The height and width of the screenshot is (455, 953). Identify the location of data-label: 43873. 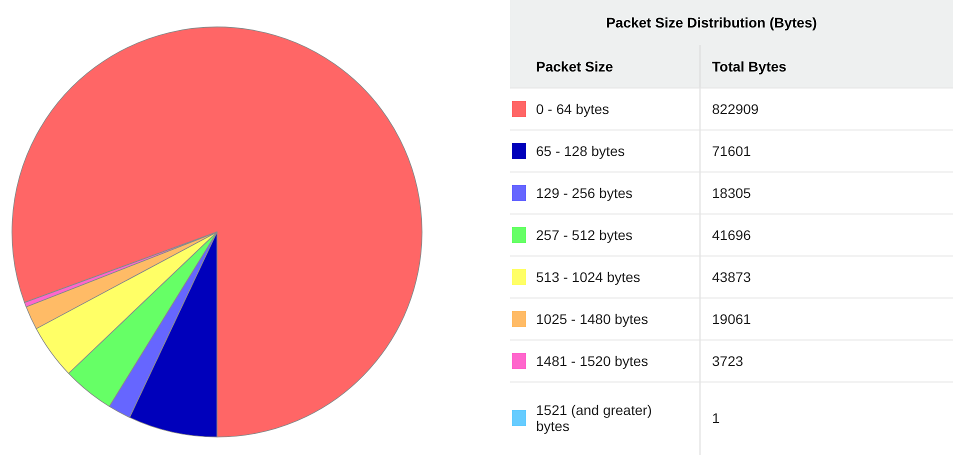
(732, 277).